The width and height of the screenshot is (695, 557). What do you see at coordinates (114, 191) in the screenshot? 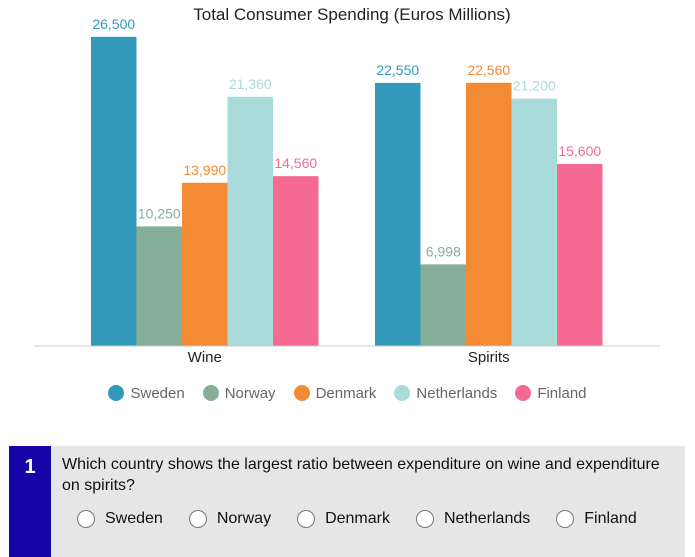
I see `bar-wine-sweden` at bounding box center [114, 191].